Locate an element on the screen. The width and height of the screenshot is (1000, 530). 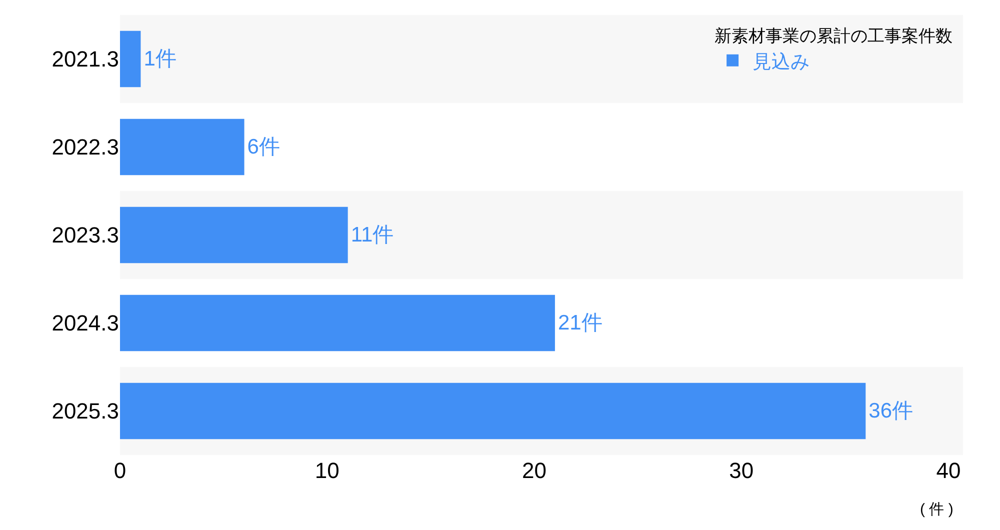
y-tick-label: 2022.3 is located at coordinates (85, 147).